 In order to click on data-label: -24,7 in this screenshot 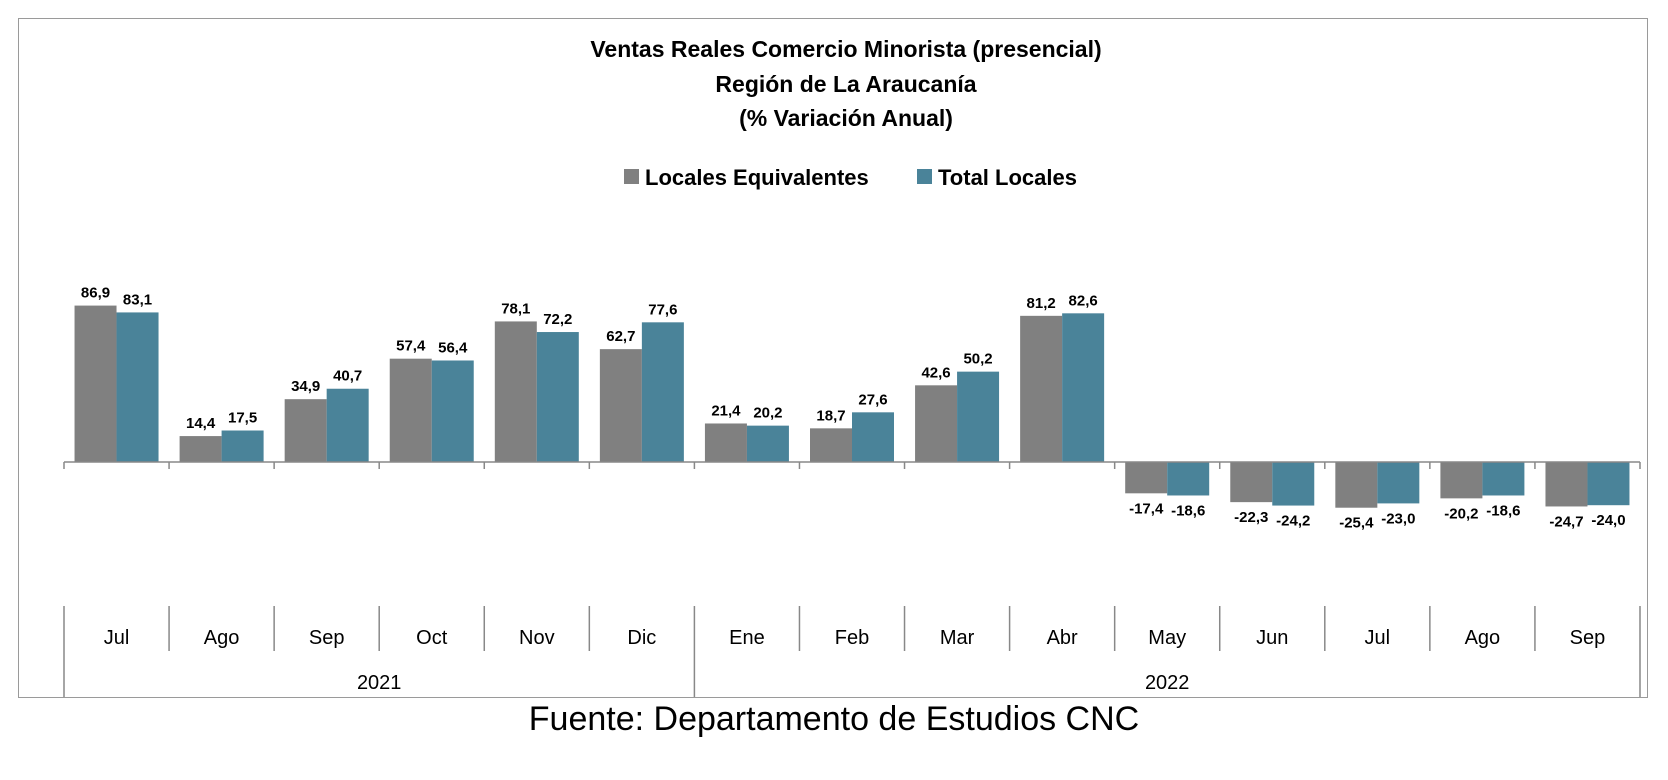, I will do `click(1566, 521)`.